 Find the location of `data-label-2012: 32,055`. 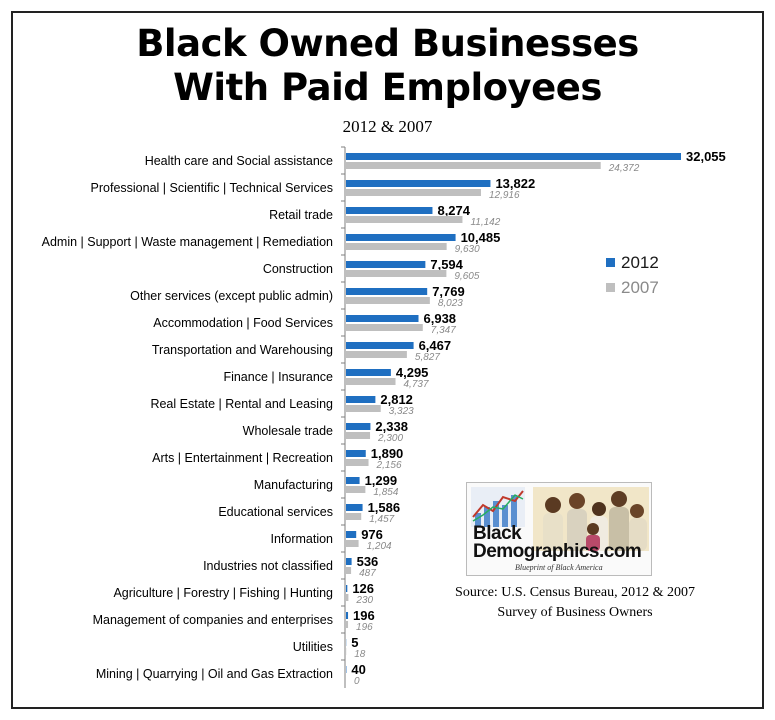

data-label-2012: 32,055 is located at coordinates (706, 156).